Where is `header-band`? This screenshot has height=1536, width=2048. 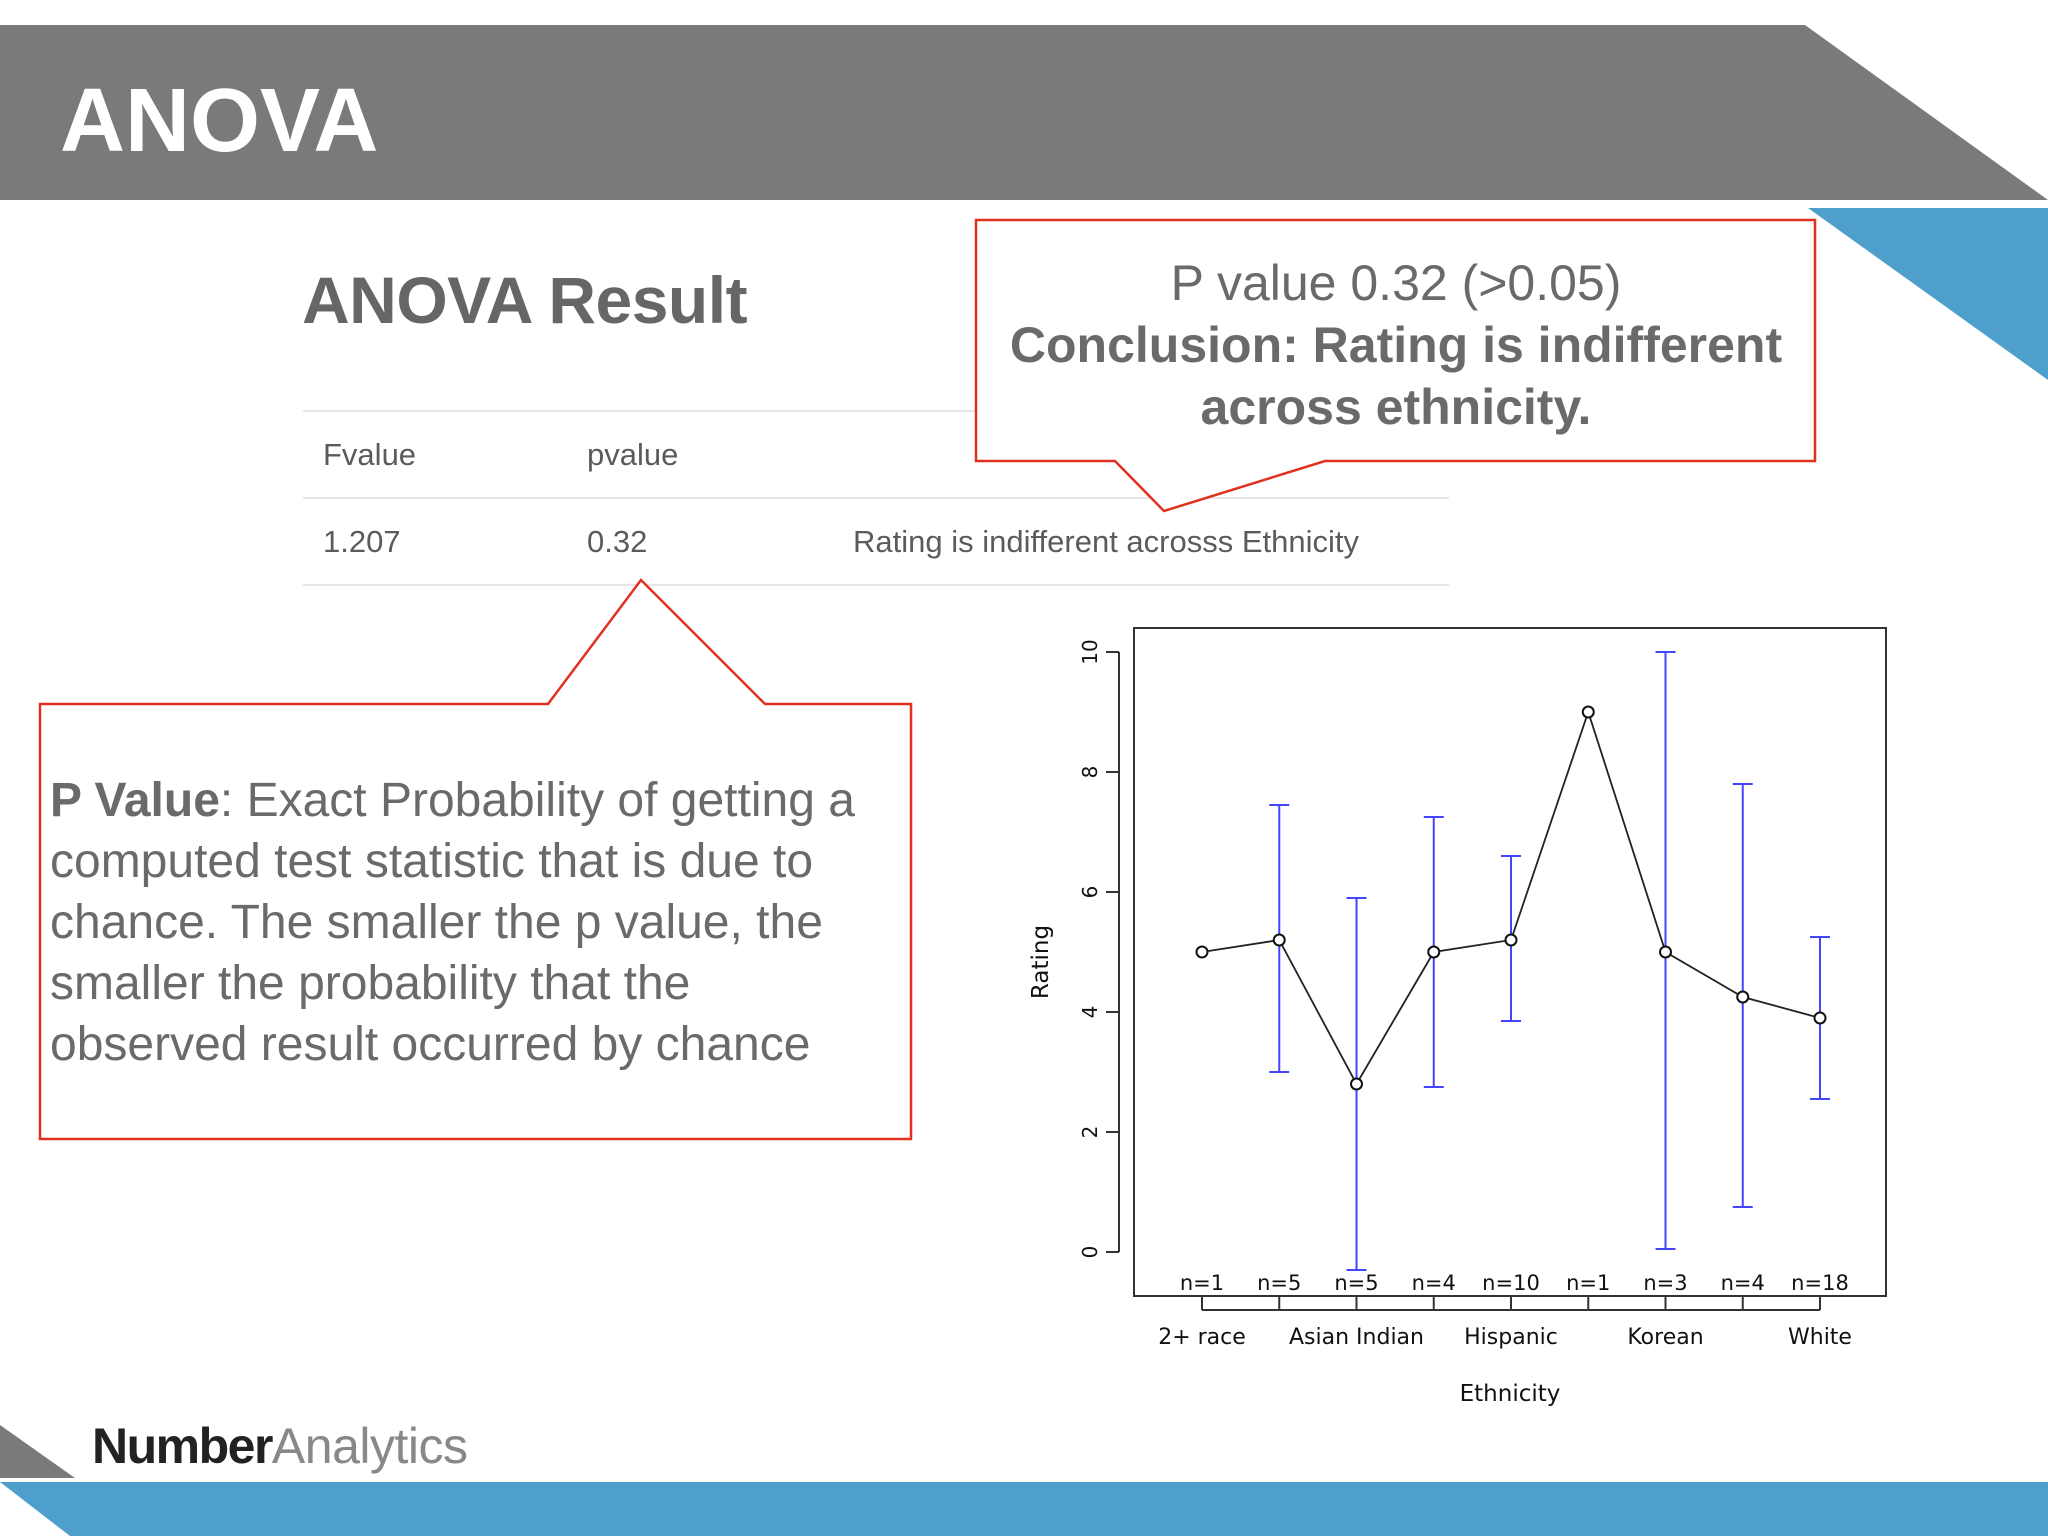 header-band is located at coordinates (1024, 112).